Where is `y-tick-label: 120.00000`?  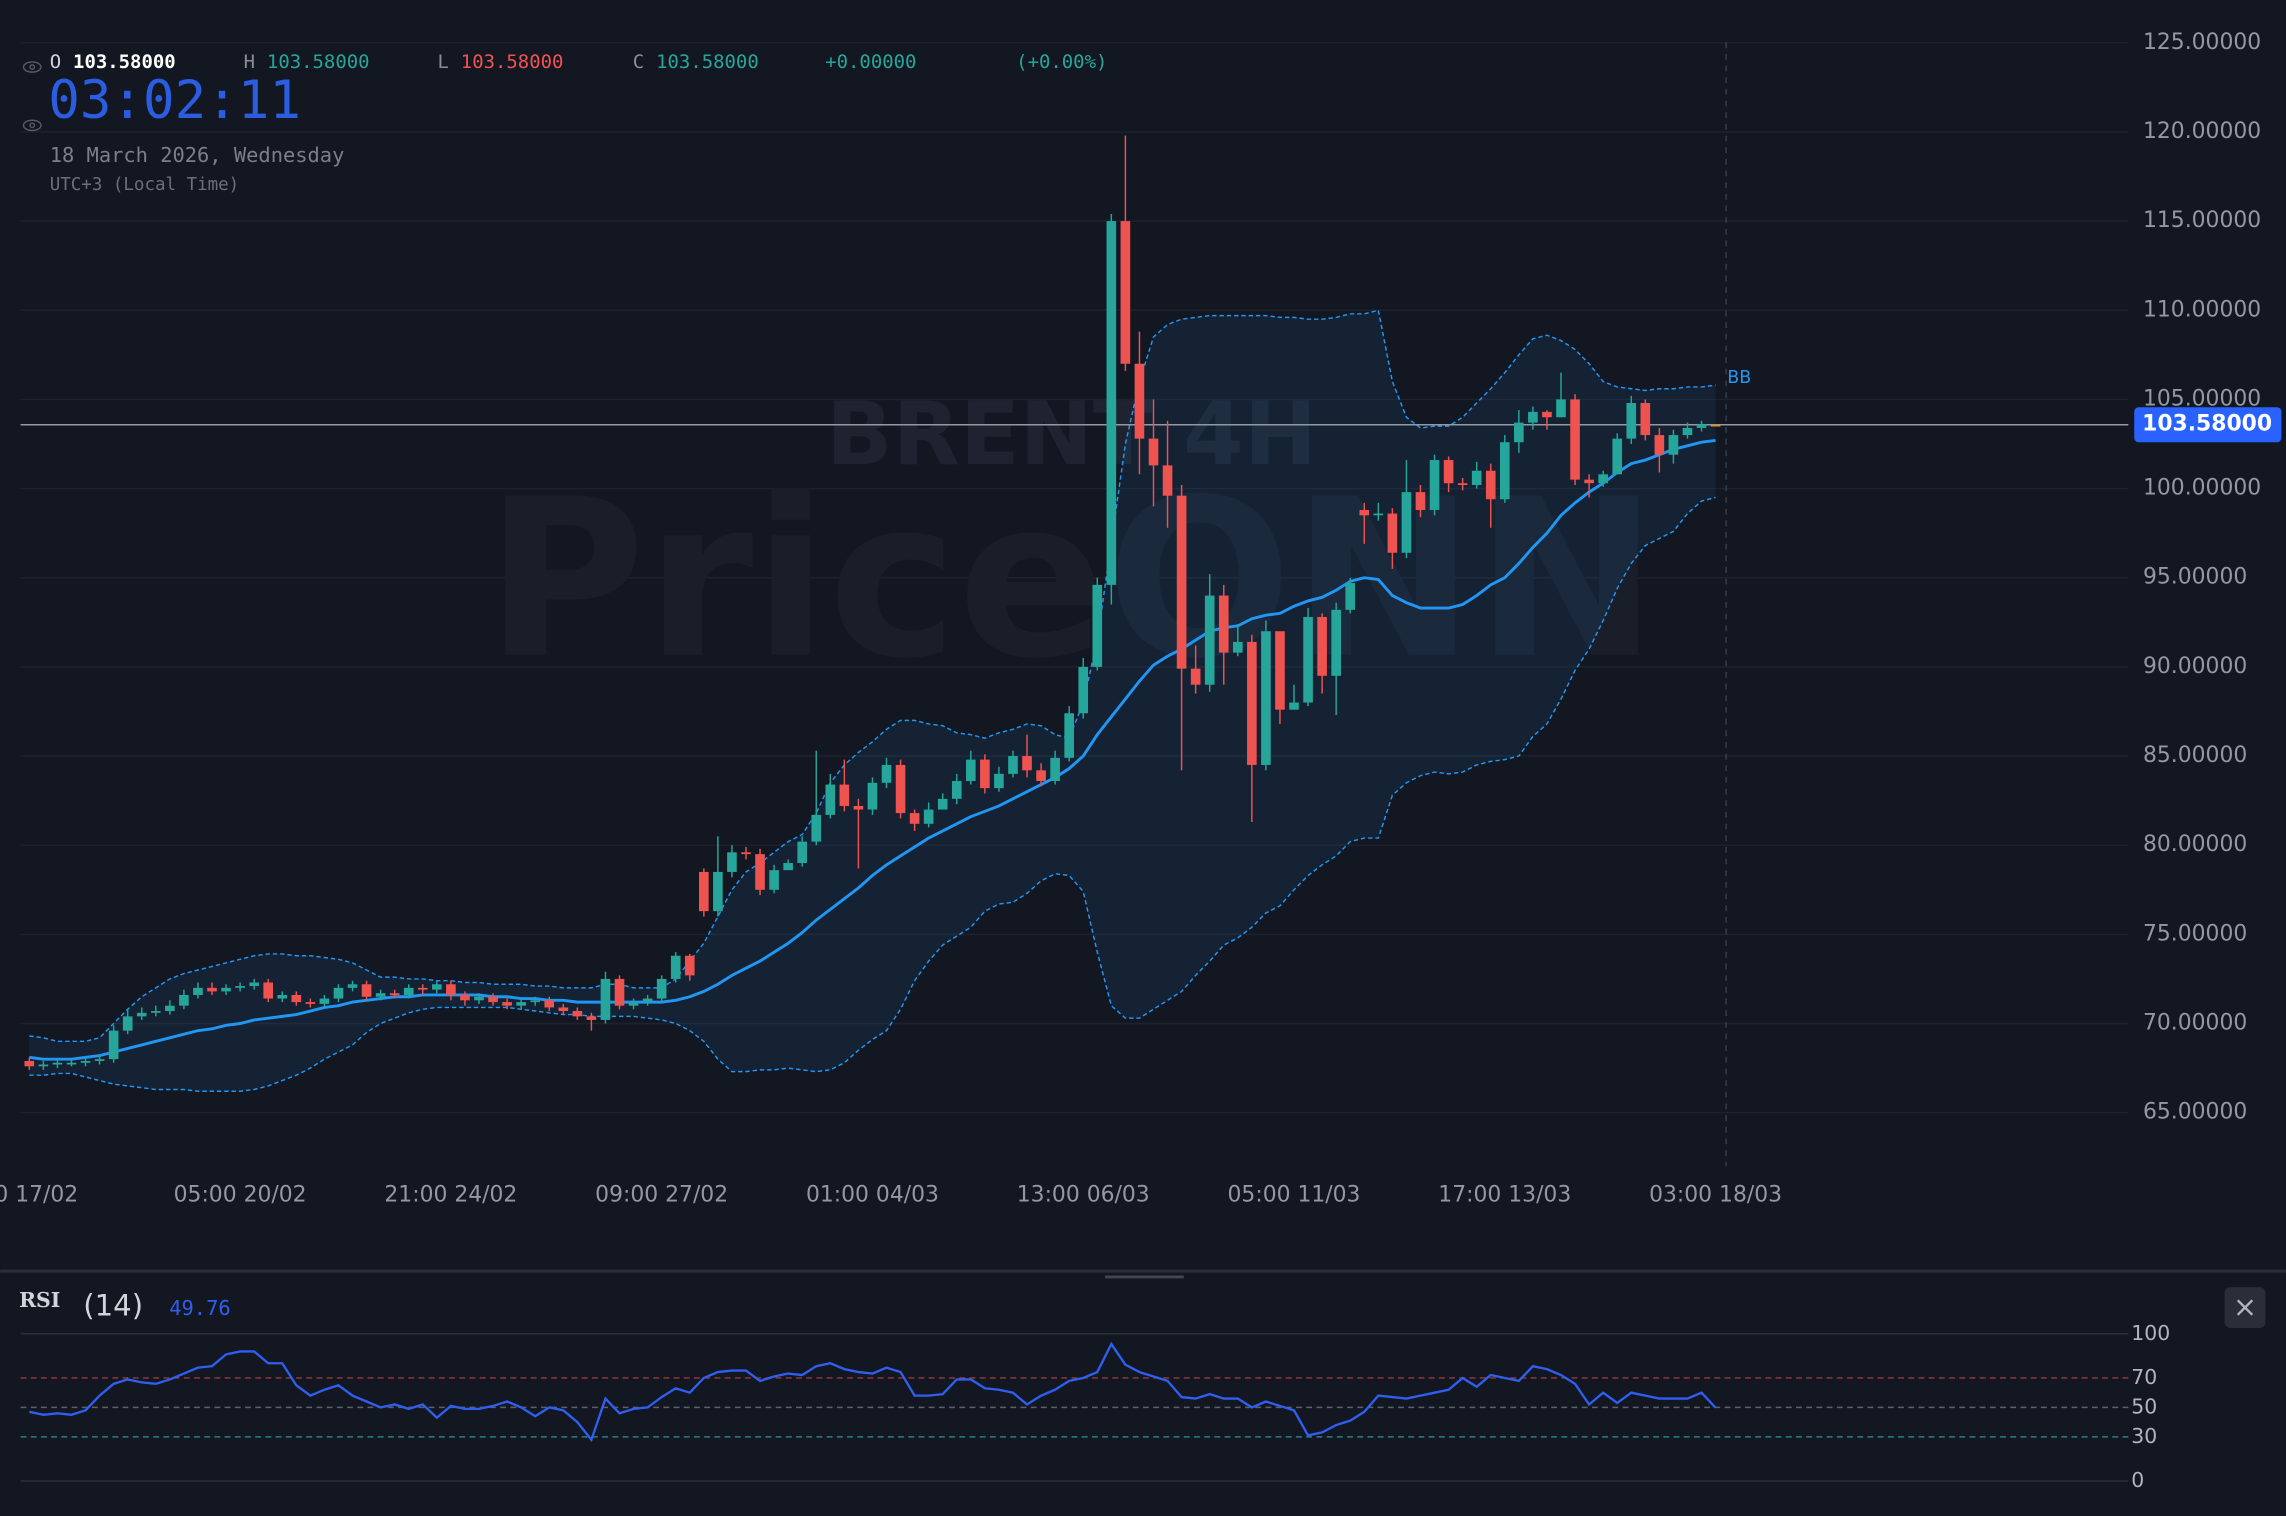
y-tick-label: 120.00000 is located at coordinates (2202, 131).